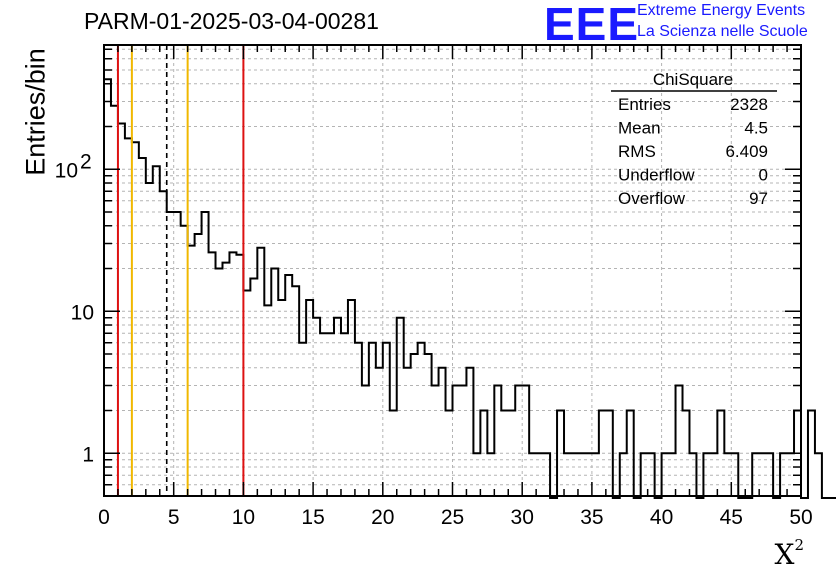 The height and width of the screenshot is (572, 836). I want to click on x-tick-label: 0, so click(104, 517).